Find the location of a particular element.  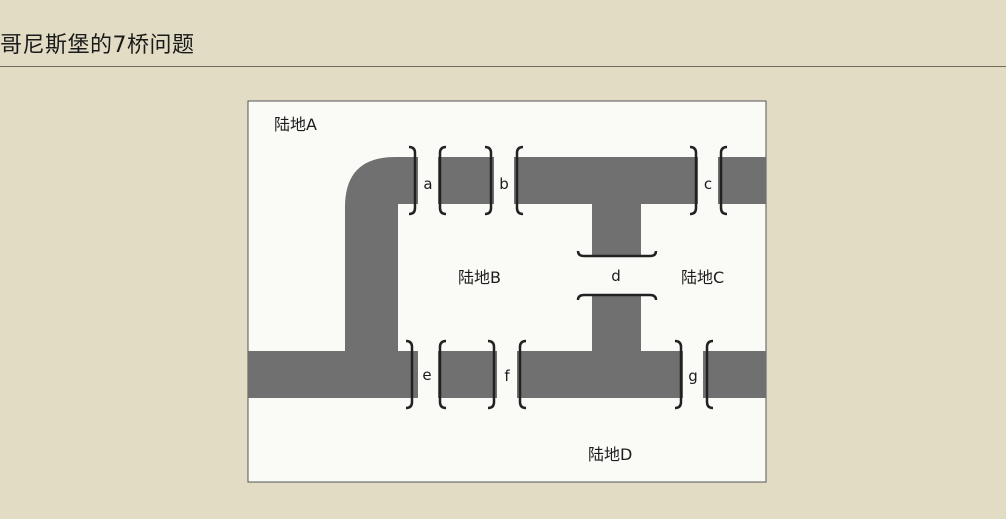

bridge-d is located at coordinates (617, 275).